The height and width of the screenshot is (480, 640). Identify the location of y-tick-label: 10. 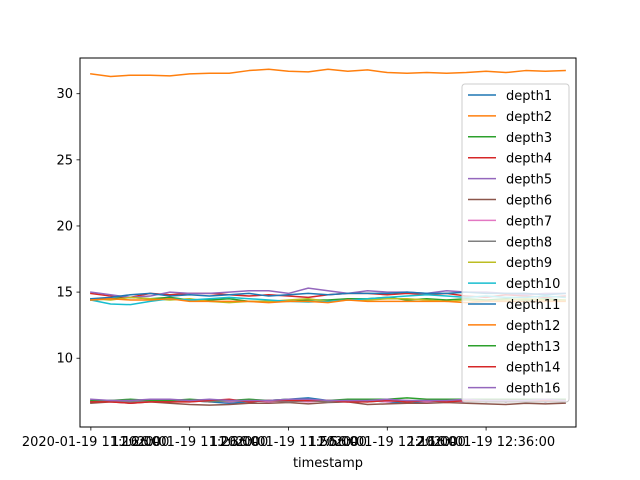
(64, 359).